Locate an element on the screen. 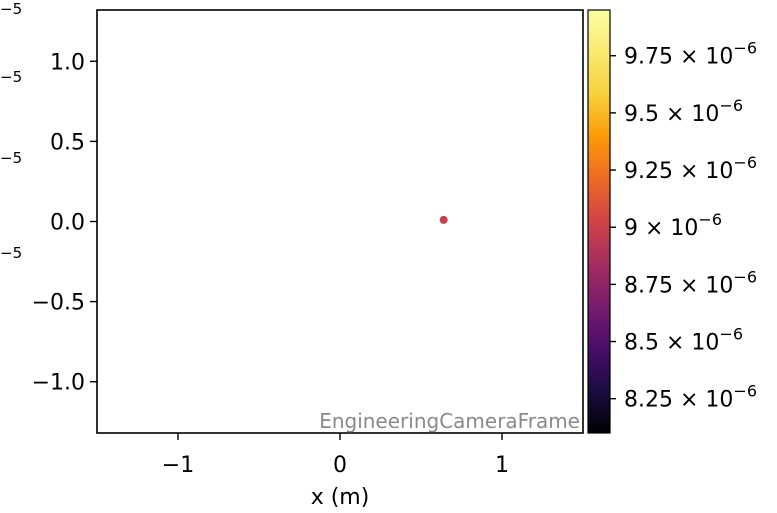 This screenshot has height=513, width=777. colorbar is located at coordinates (599, 221).